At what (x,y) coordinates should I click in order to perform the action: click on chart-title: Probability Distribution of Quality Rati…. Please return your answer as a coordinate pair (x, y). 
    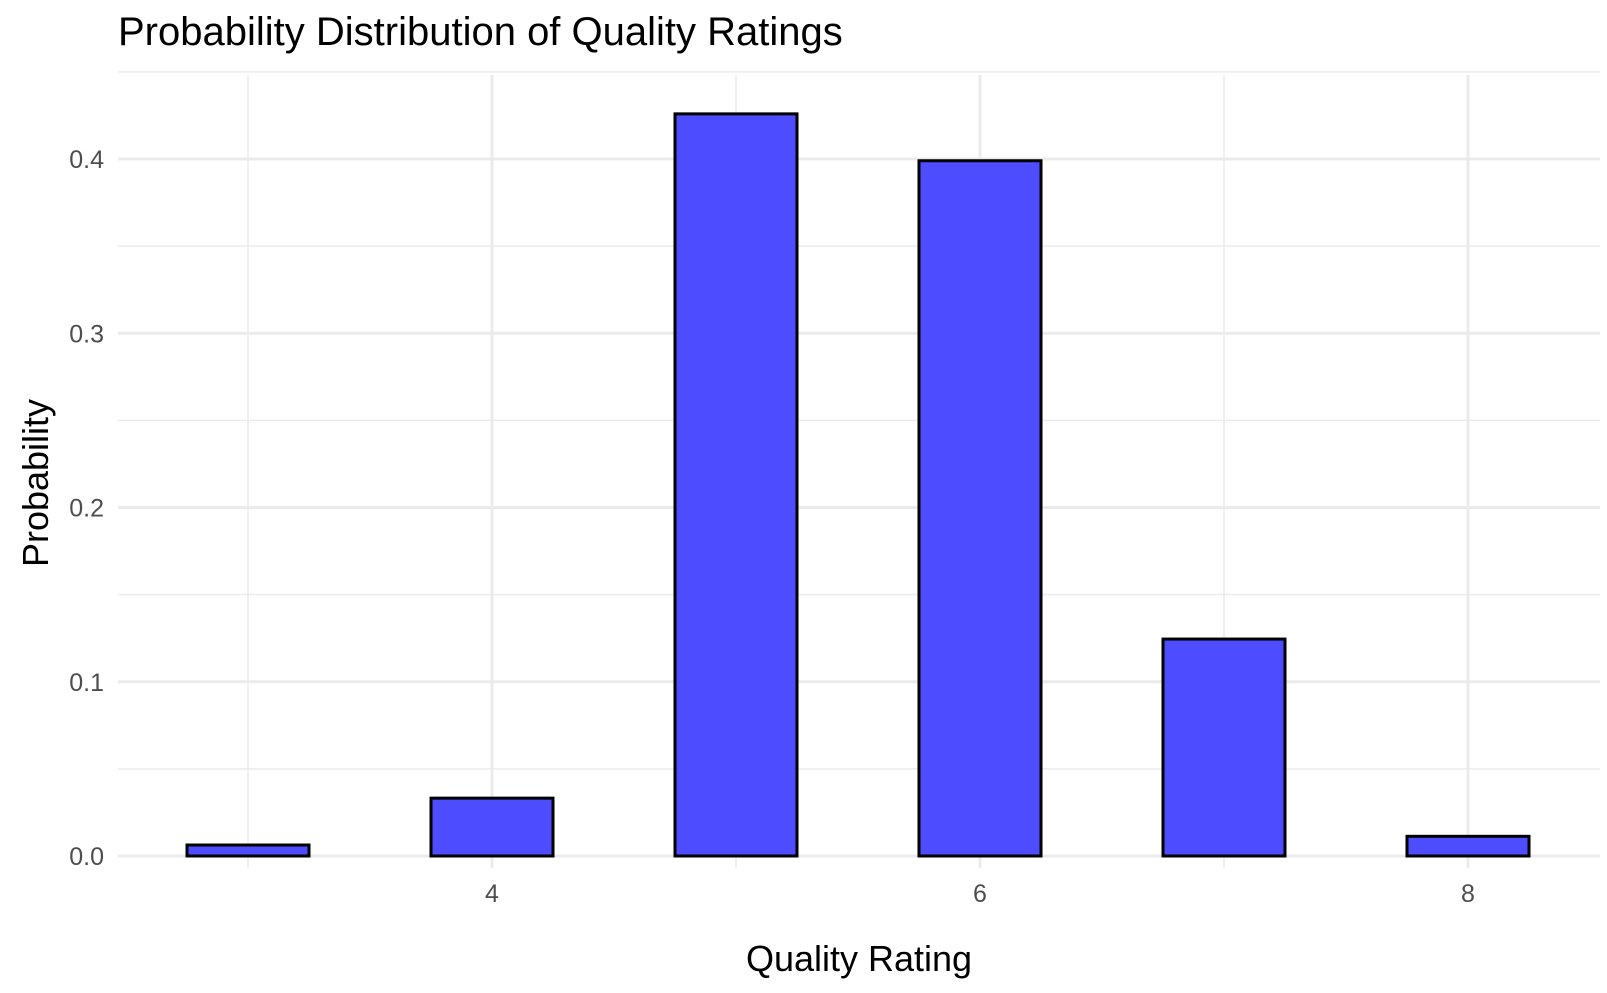
    Looking at the image, I should click on (480, 32).